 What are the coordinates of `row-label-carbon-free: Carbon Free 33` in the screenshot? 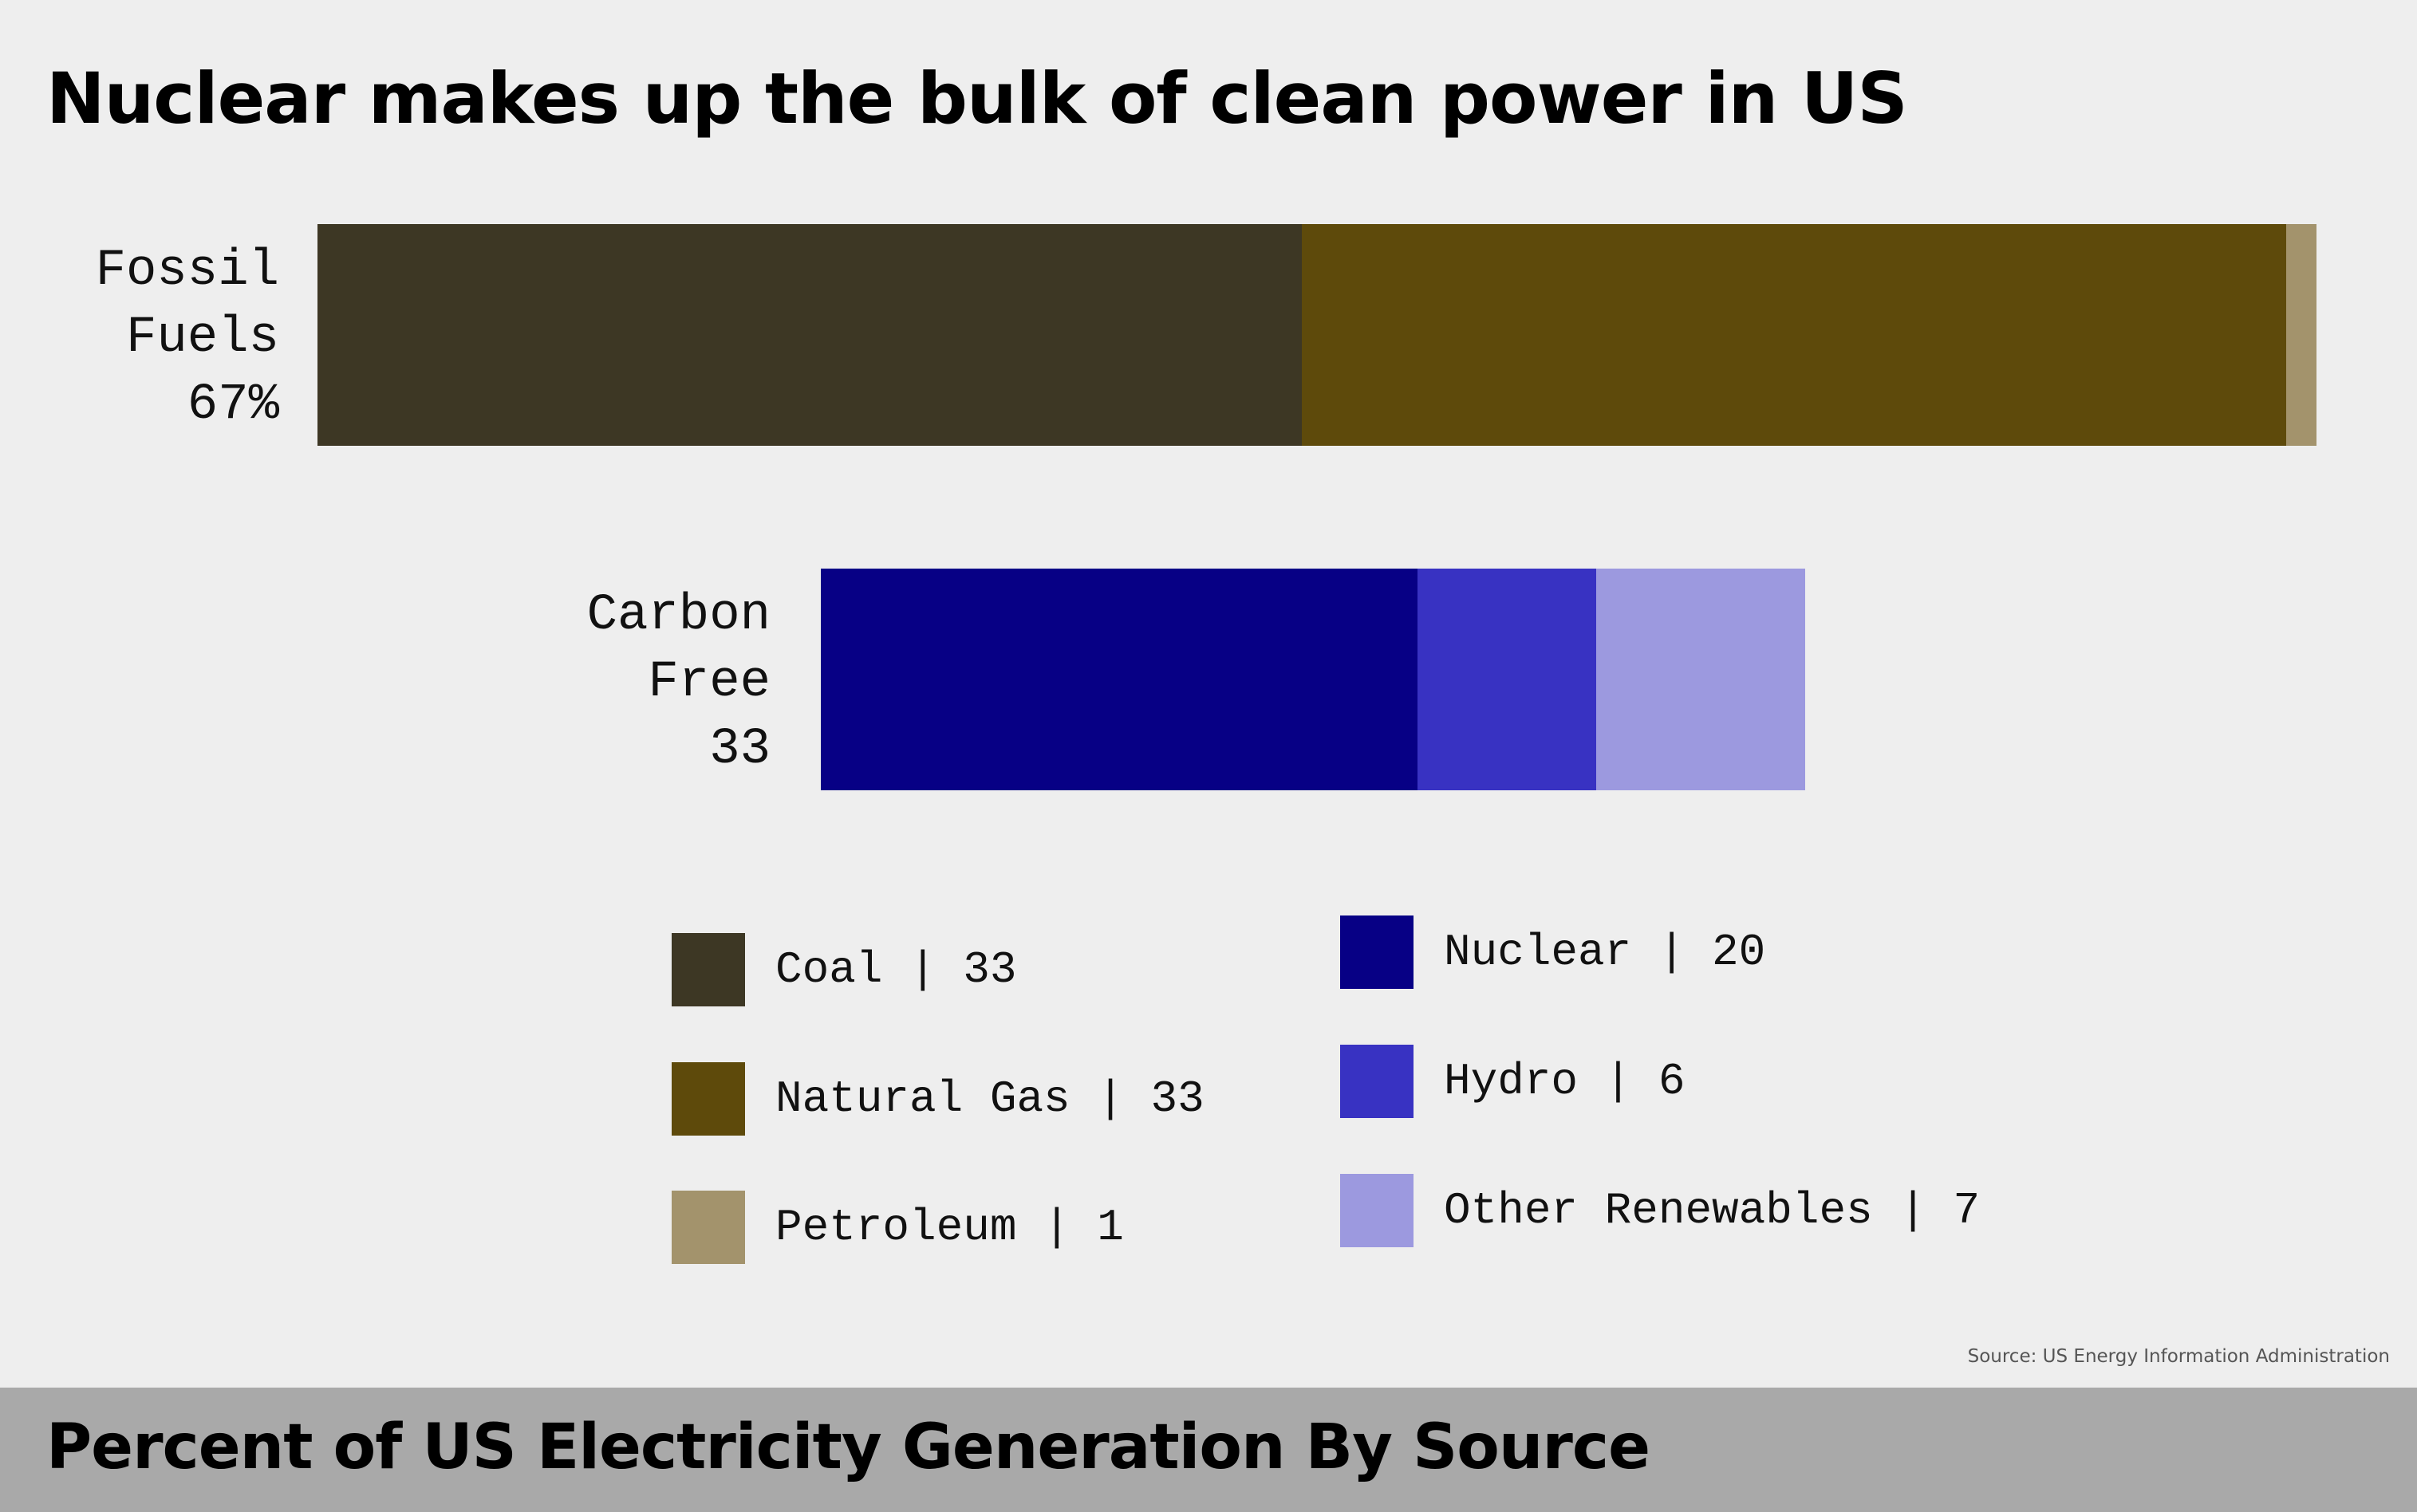 It's located at (679, 682).